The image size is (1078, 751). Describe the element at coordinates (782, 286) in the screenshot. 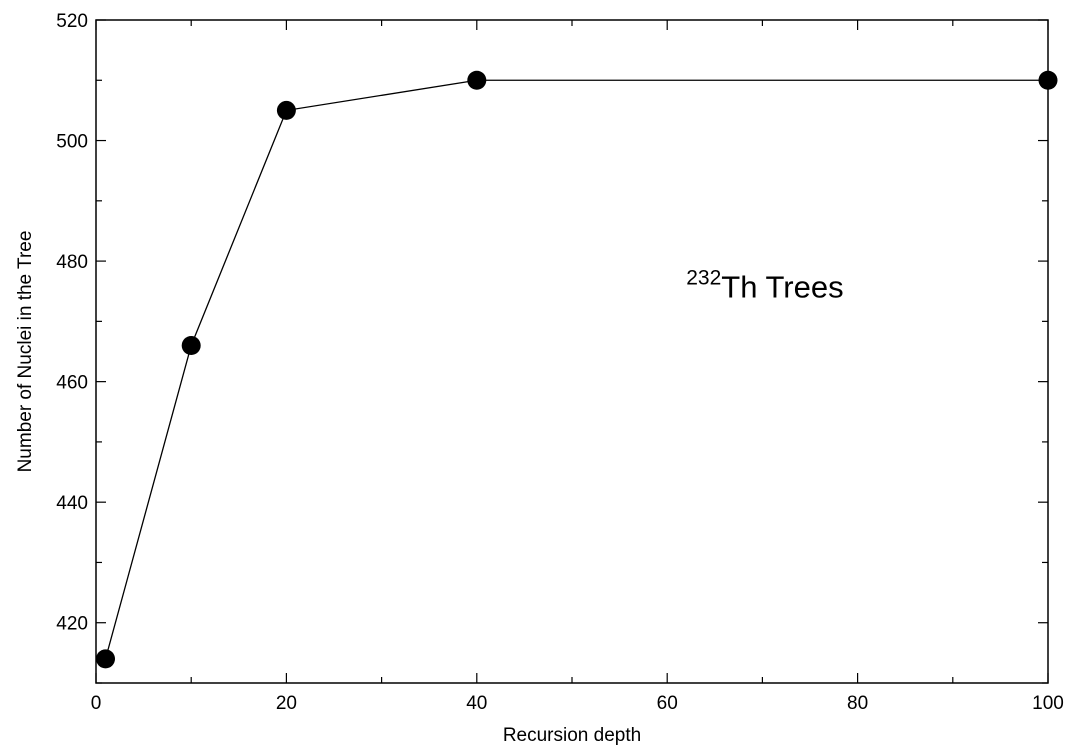

I see `annotation-text: Th Trees` at that location.